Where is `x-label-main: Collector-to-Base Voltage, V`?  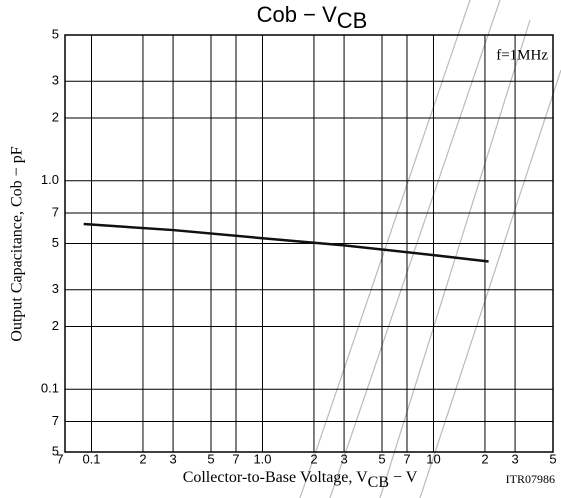 x-label-main: Collector-to-Base Voltage, V is located at coordinates (275, 477).